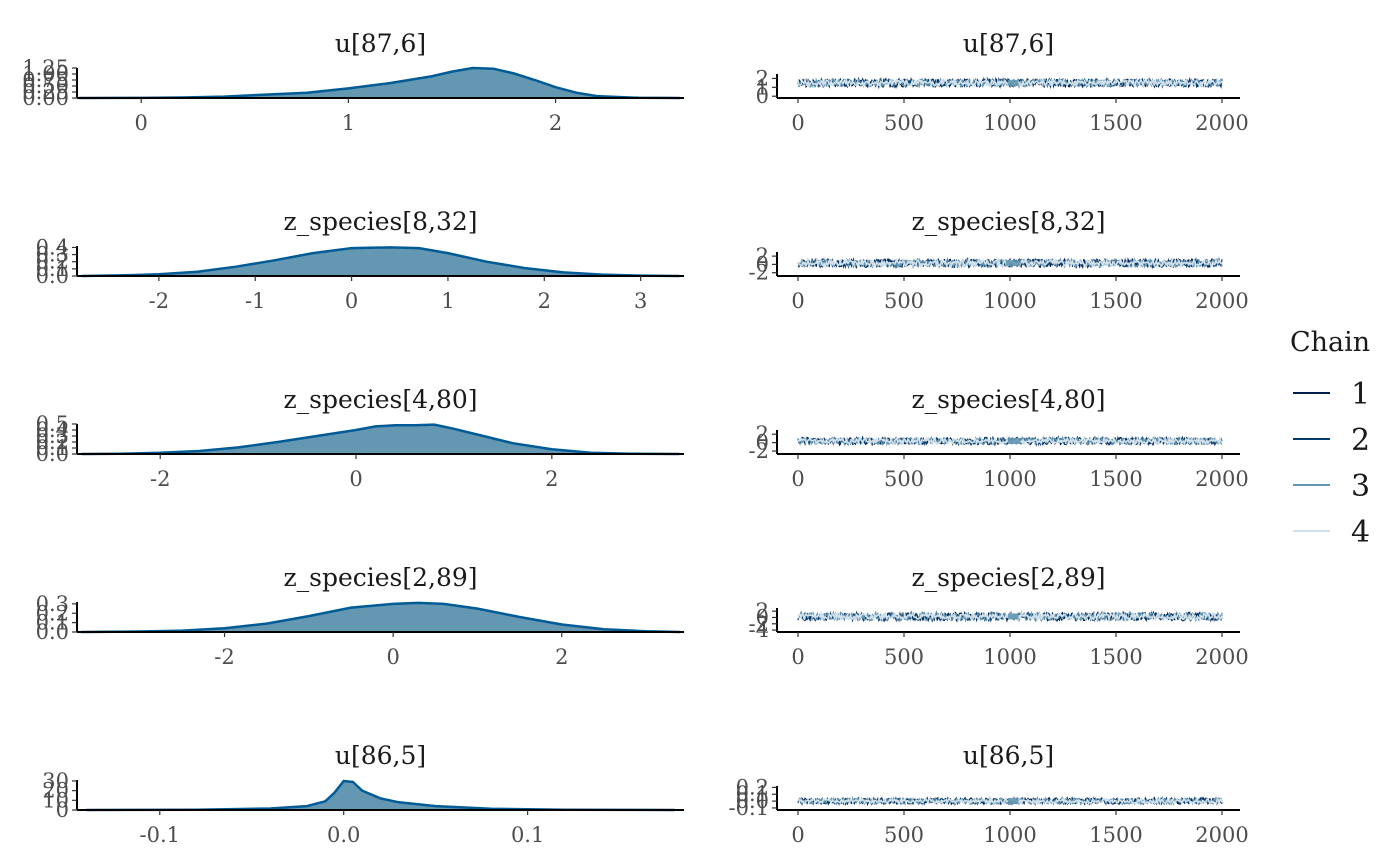  I want to click on trace-panel-1: u[87,6] 0 500 1000 1500 2000 012, so click(1002, 82).